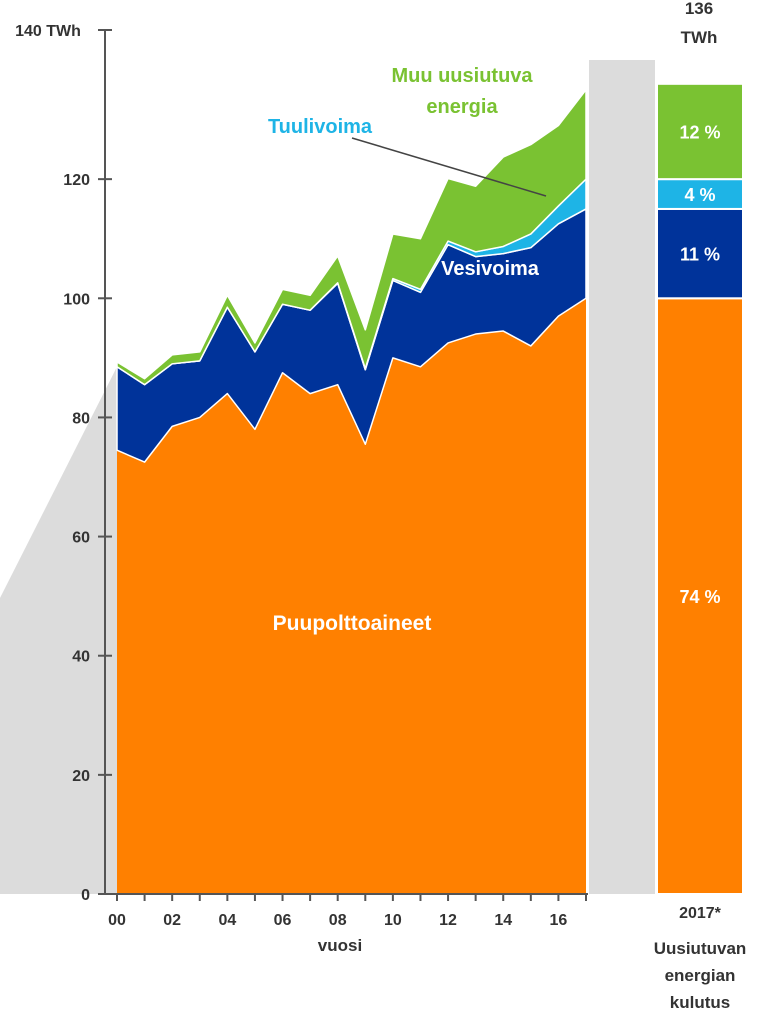 This screenshot has height=1020, width=768. Describe the element at coordinates (462, 76) in the screenshot. I see `series-label-muu-uusiutuva-line1: Muu uusiutuva` at that location.